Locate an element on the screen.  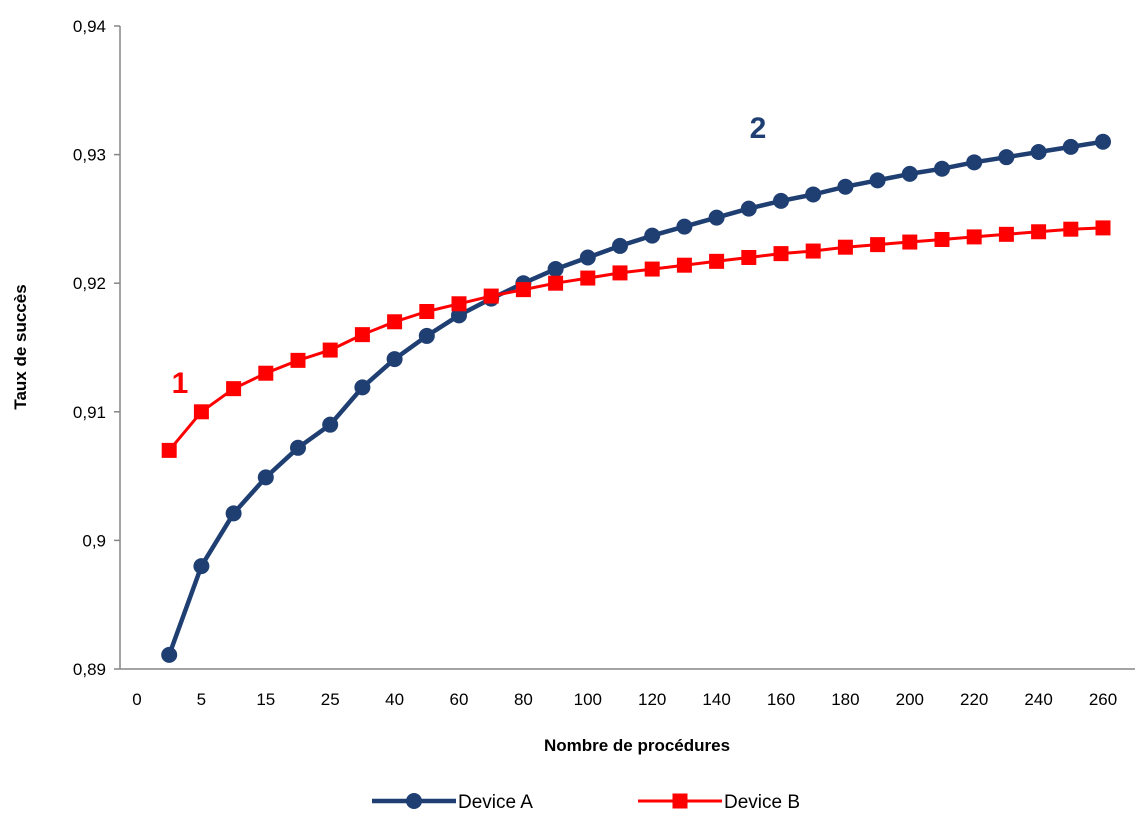
y-tick-label: 0,89 is located at coordinates (89, 669).